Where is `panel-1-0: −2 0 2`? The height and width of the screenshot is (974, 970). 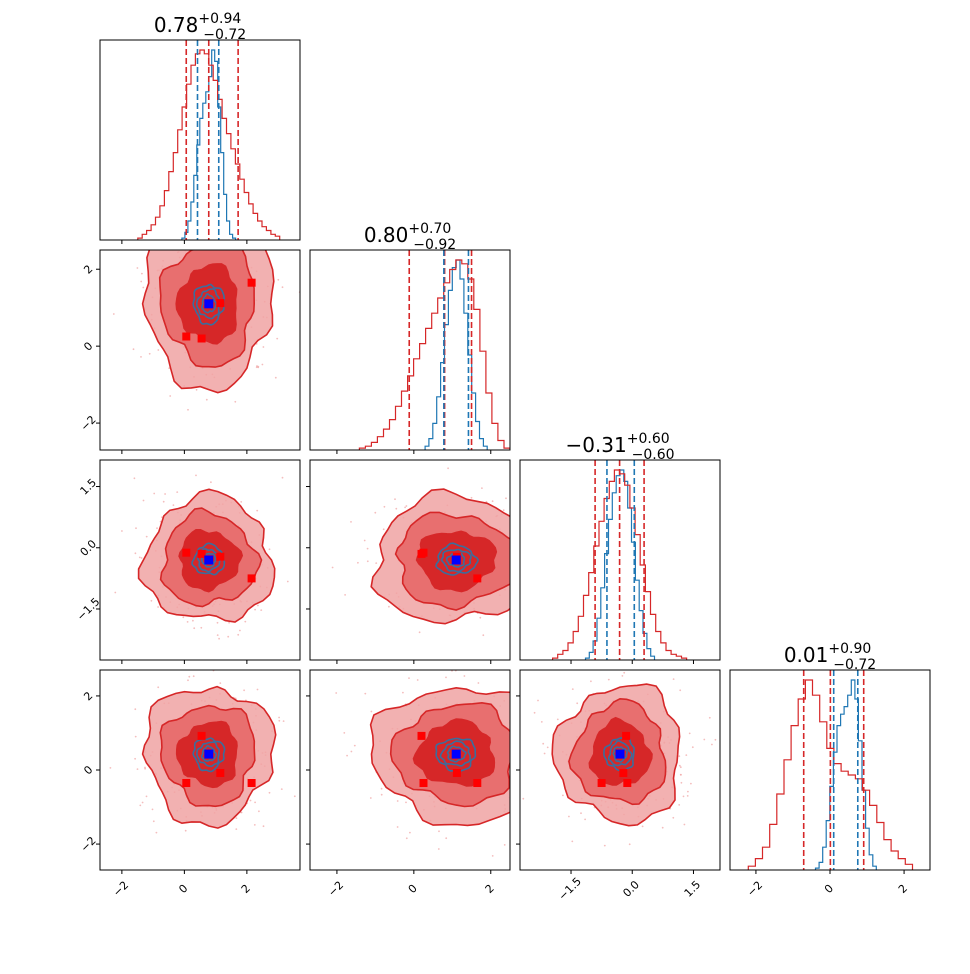 panel-1-0: −2 0 2 is located at coordinates (189, 333).